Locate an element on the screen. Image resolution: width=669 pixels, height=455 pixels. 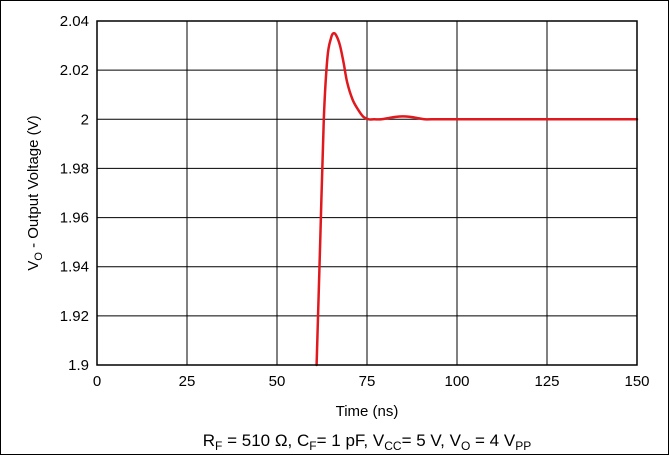
caption-text: = 4 V is located at coordinates (493, 440).